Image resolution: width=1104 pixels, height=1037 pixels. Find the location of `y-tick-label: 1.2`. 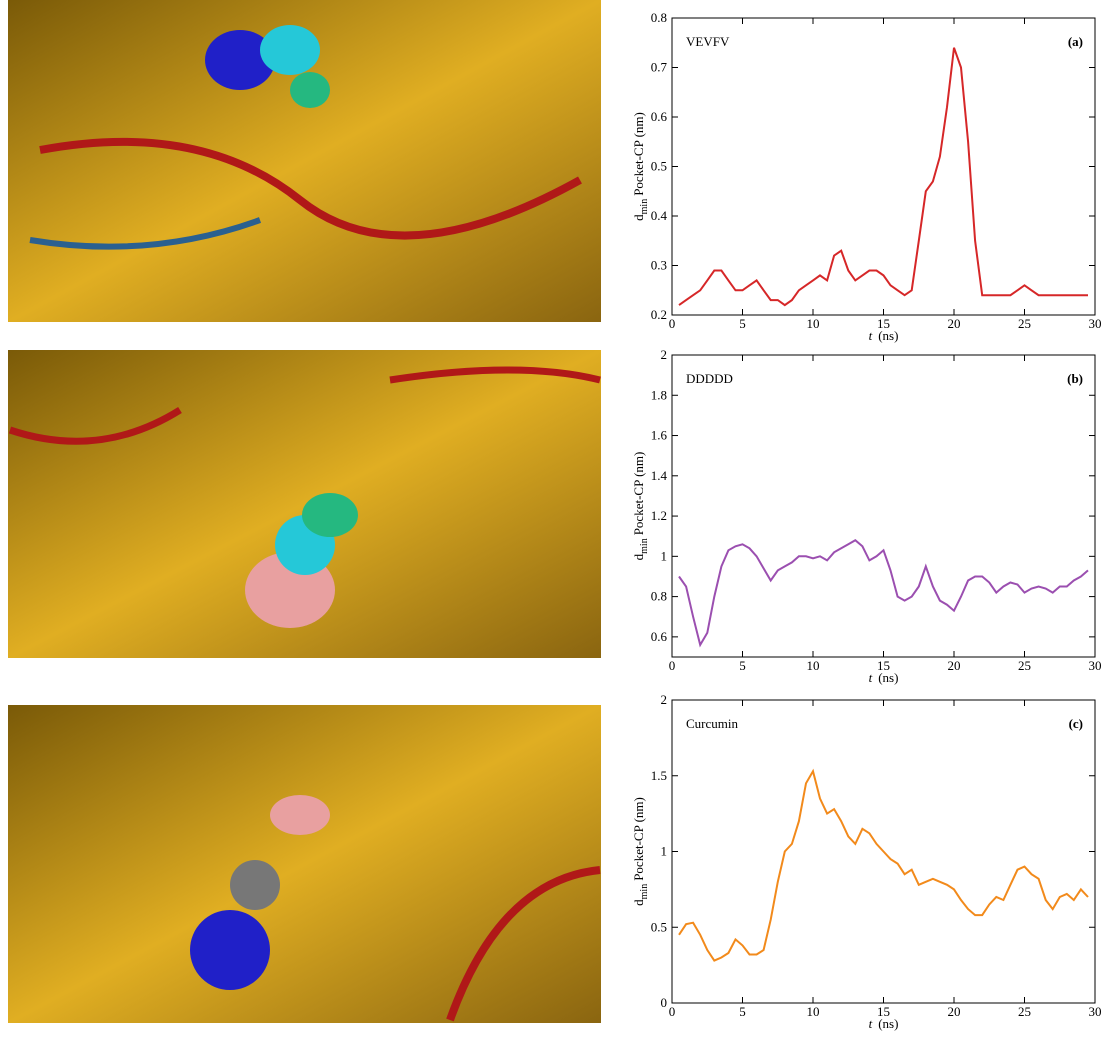

y-tick-label: 1.2 is located at coordinates (659, 515).